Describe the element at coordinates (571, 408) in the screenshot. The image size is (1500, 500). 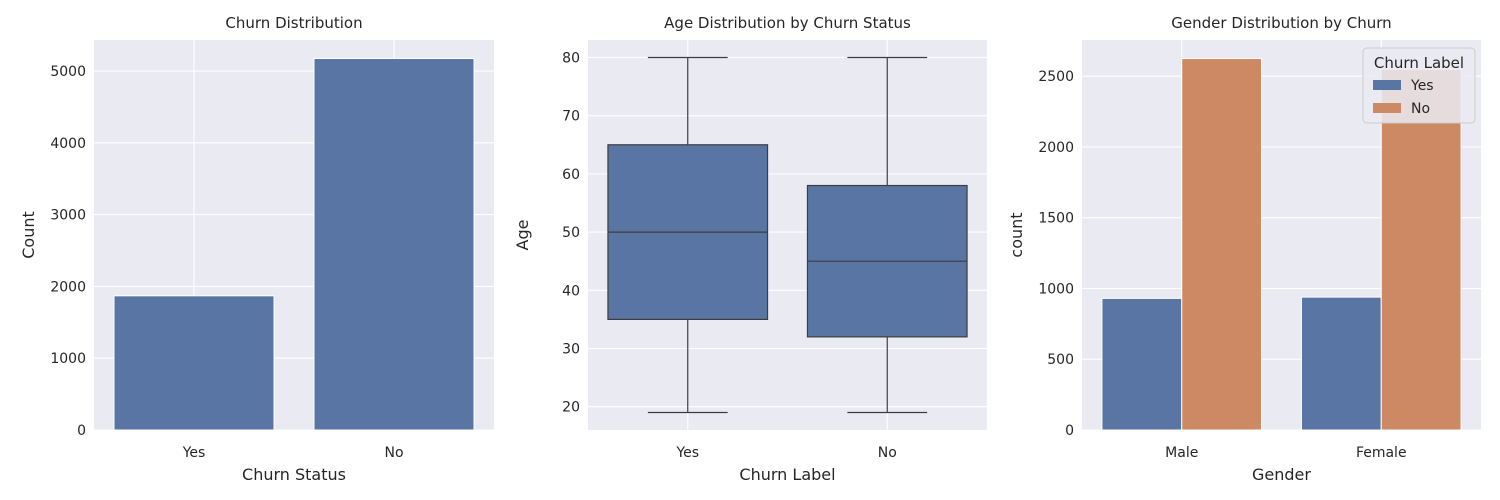
I see `y-tick-label: 20` at that location.